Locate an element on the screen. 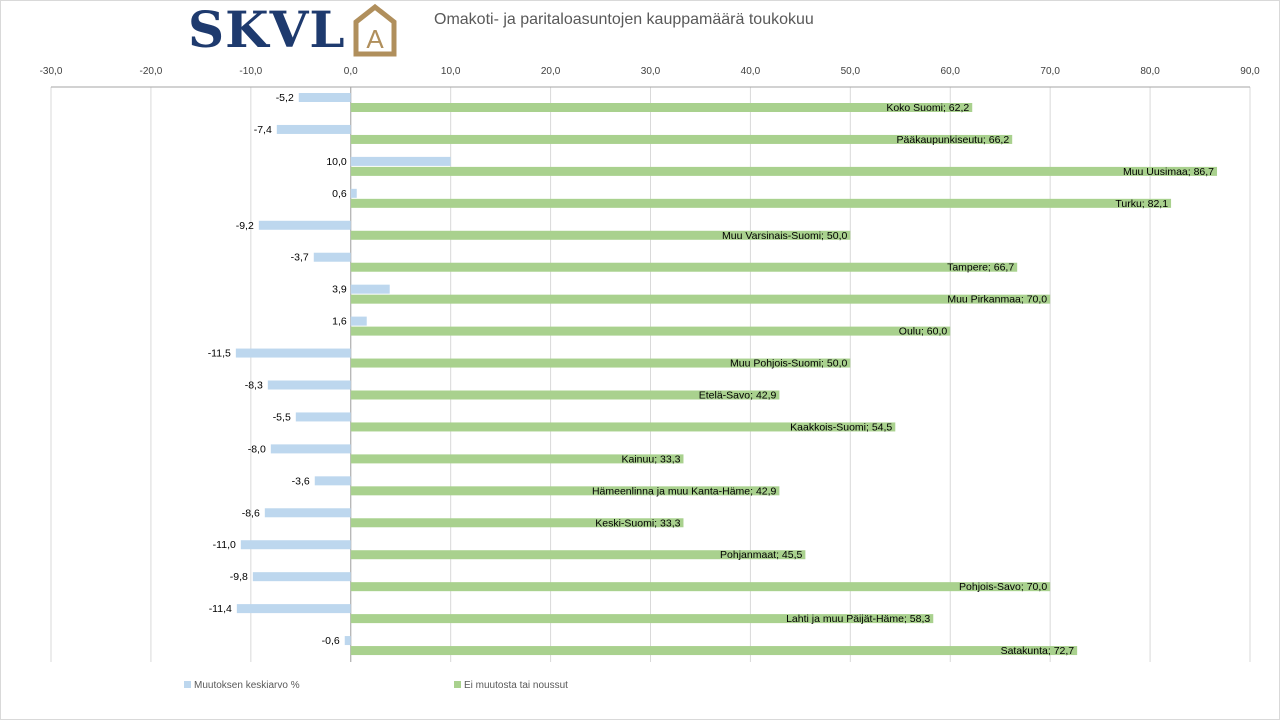 Image resolution: width=1280 pixels, height=720 pixels. x-tick-label: 60,0 is located at coordinates (951, 71).